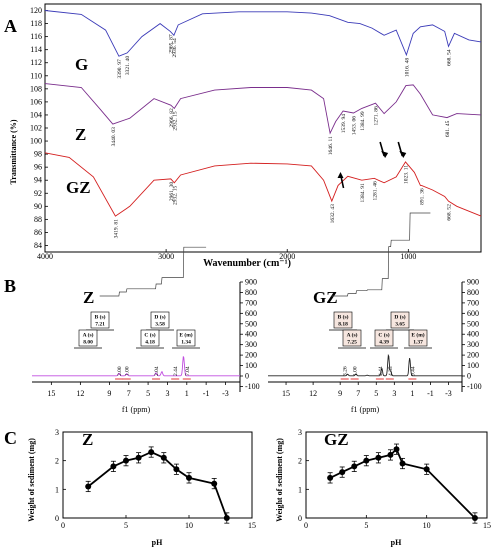 This screenshot has height=550, width=494. Describe the element at coordinates (408, 256) in the screenshot. I see `x-tick-label: 1000` at that location.